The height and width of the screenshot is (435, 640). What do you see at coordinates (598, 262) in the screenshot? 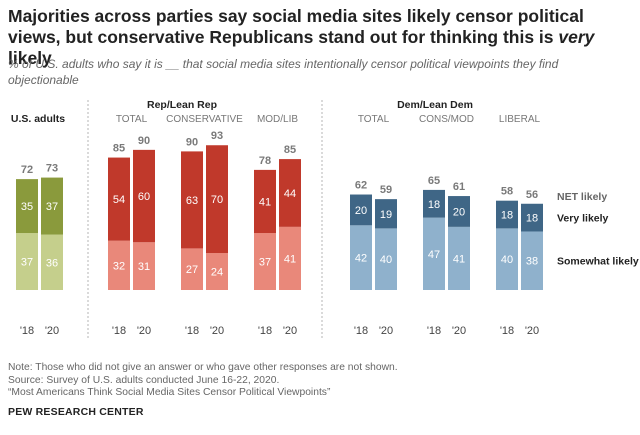
I see `legend-somewhat-likely: Somewhat likely` at bounding box center [598, 262].